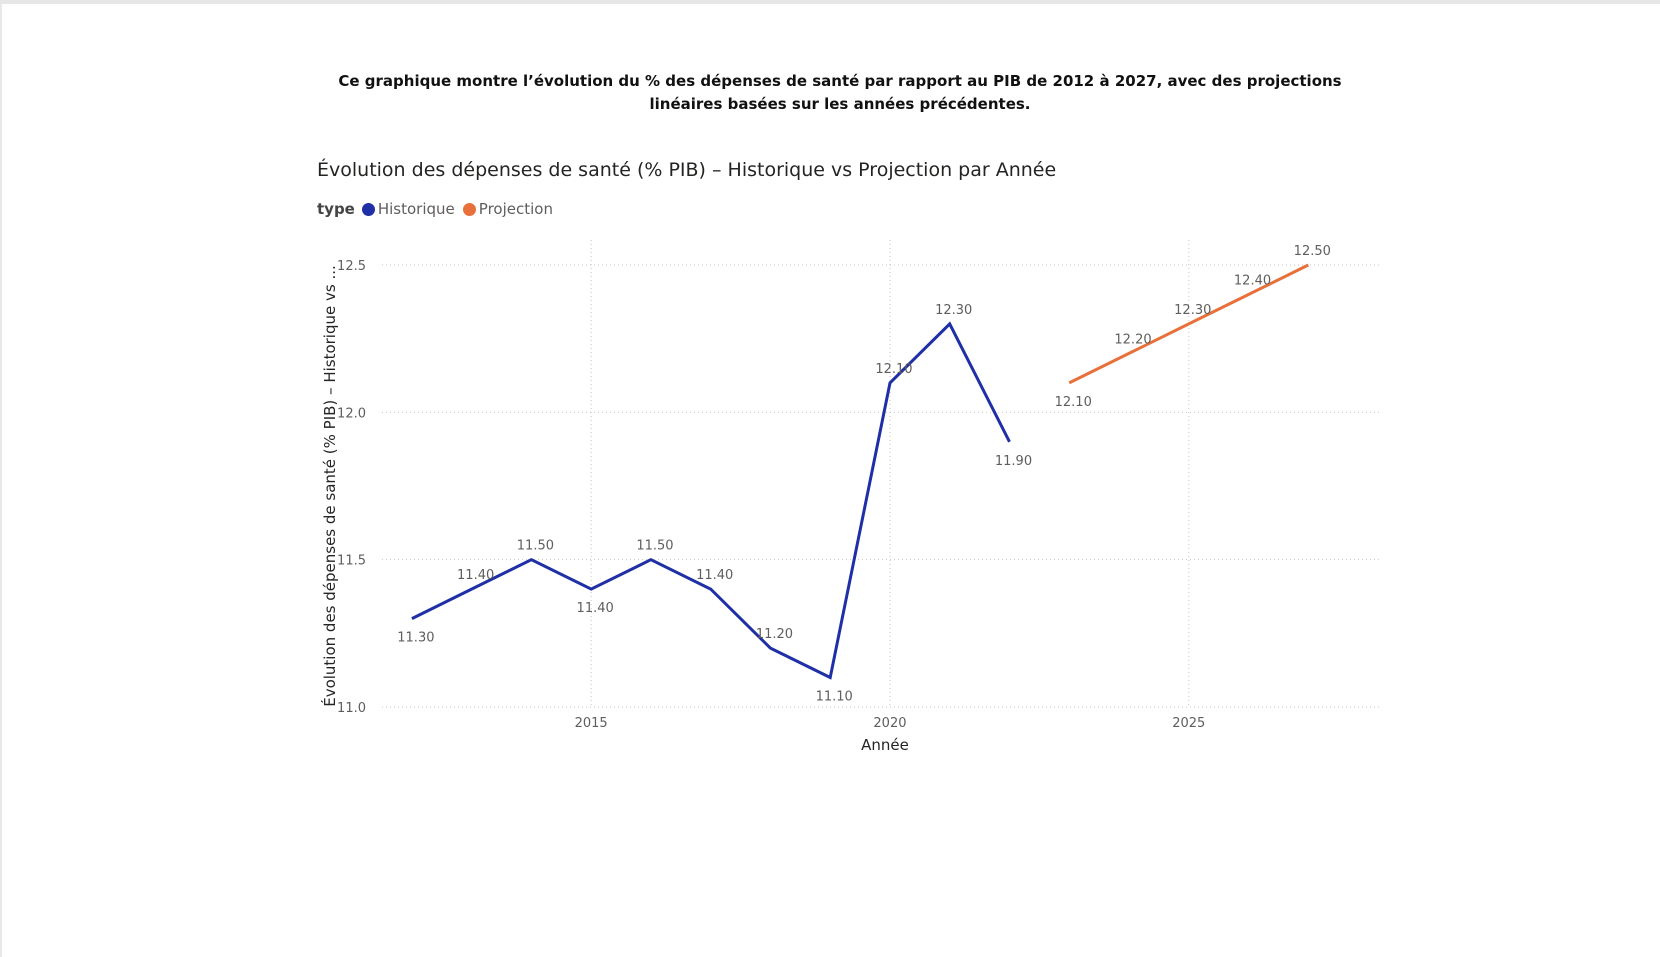  Describe the element at coordinates (1132, 339) in the screenshot. I see `data-label: 12.20` at that location.